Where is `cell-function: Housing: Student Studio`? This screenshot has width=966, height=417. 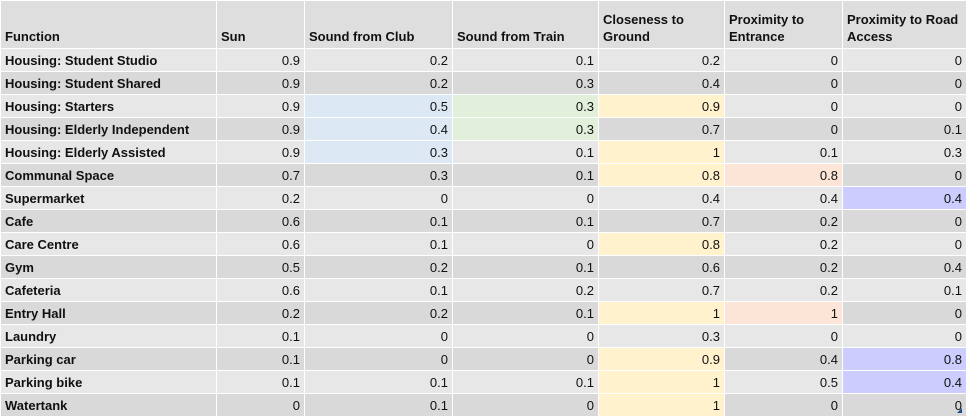
cell-function: Housing: Student Studio is located at coordinates (109, 60).